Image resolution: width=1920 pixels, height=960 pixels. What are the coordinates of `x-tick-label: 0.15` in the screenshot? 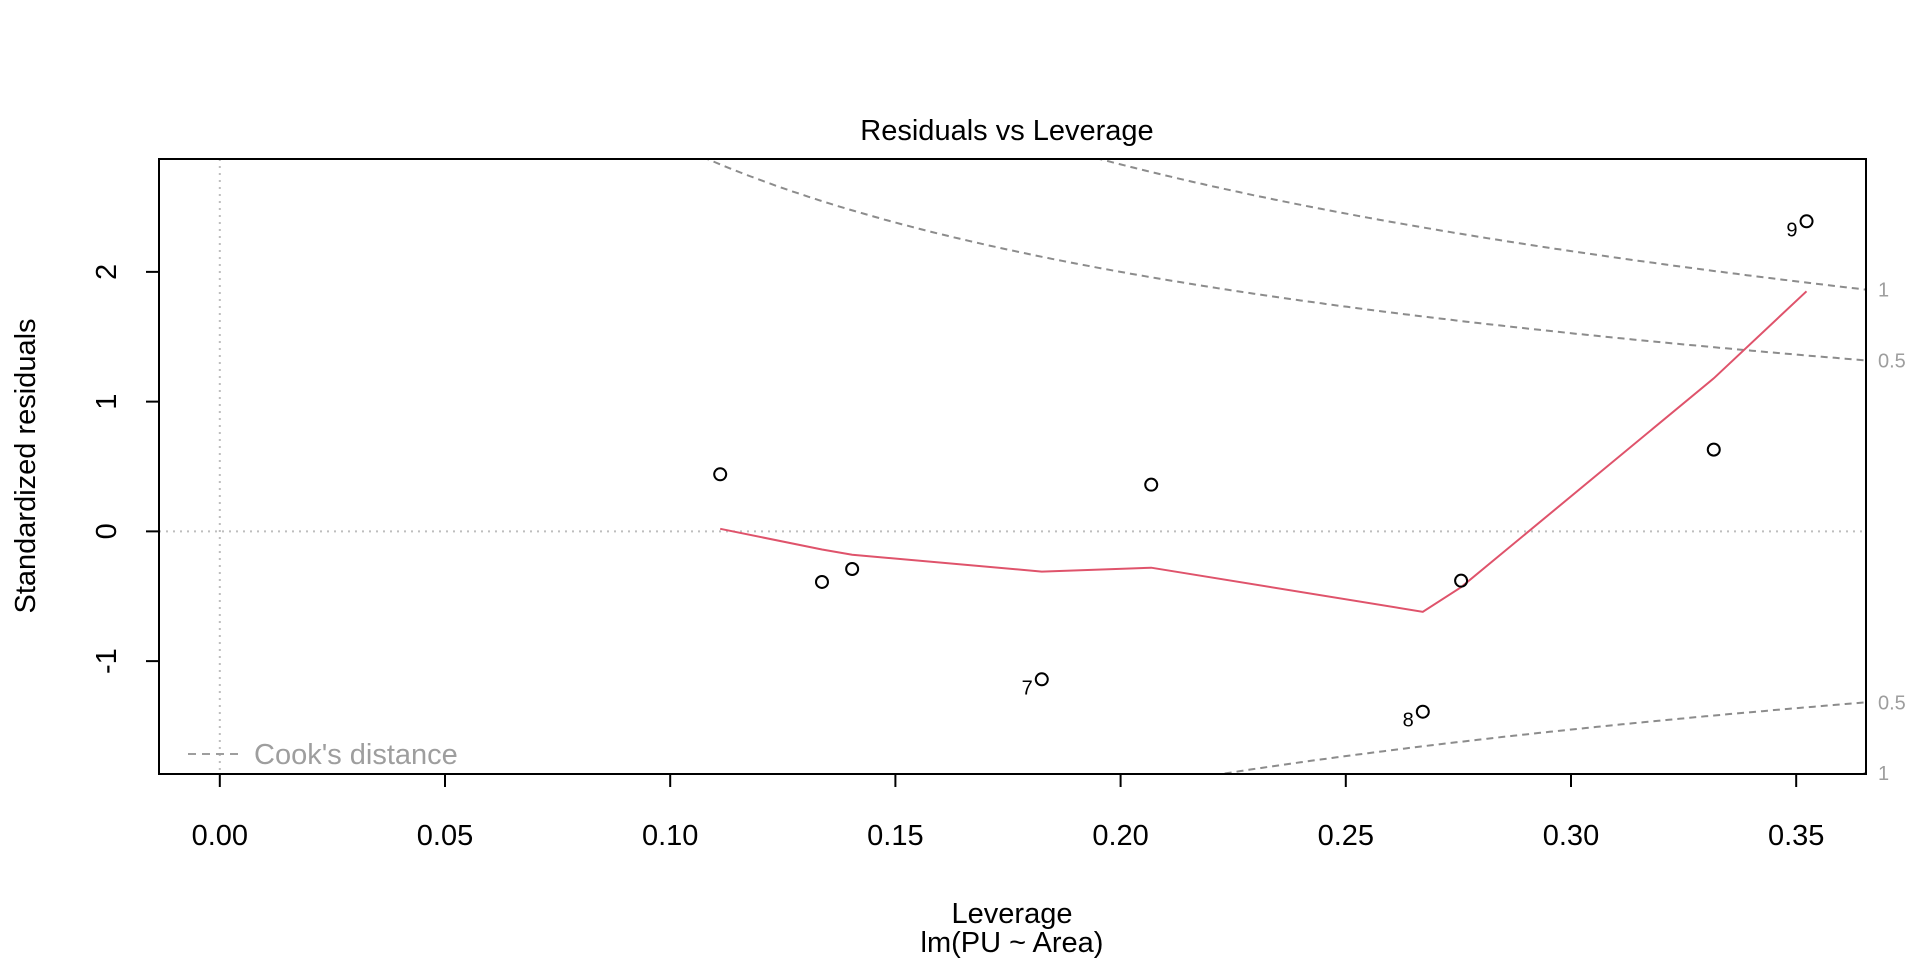 It's located at (895, 836).